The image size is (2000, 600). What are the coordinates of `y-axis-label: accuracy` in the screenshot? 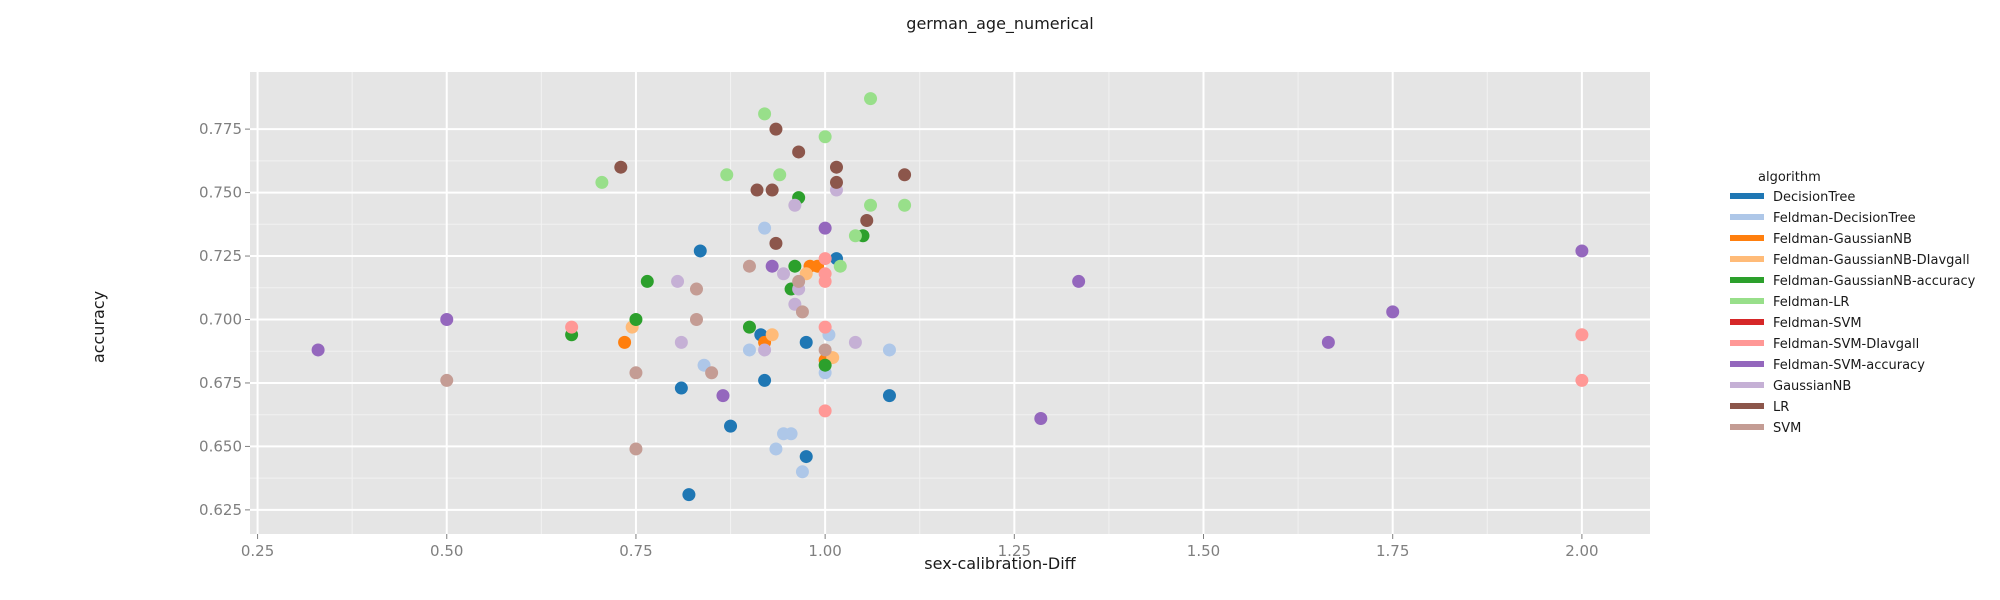 It's located at (98, 327).